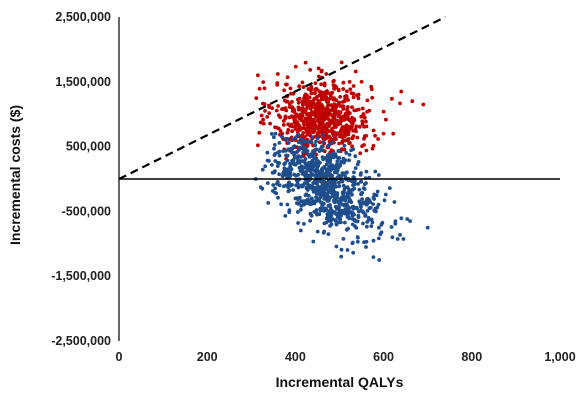 This screenshot has width=579, height=396. I want to click on x-tick-label: 200, so click(207, 357).